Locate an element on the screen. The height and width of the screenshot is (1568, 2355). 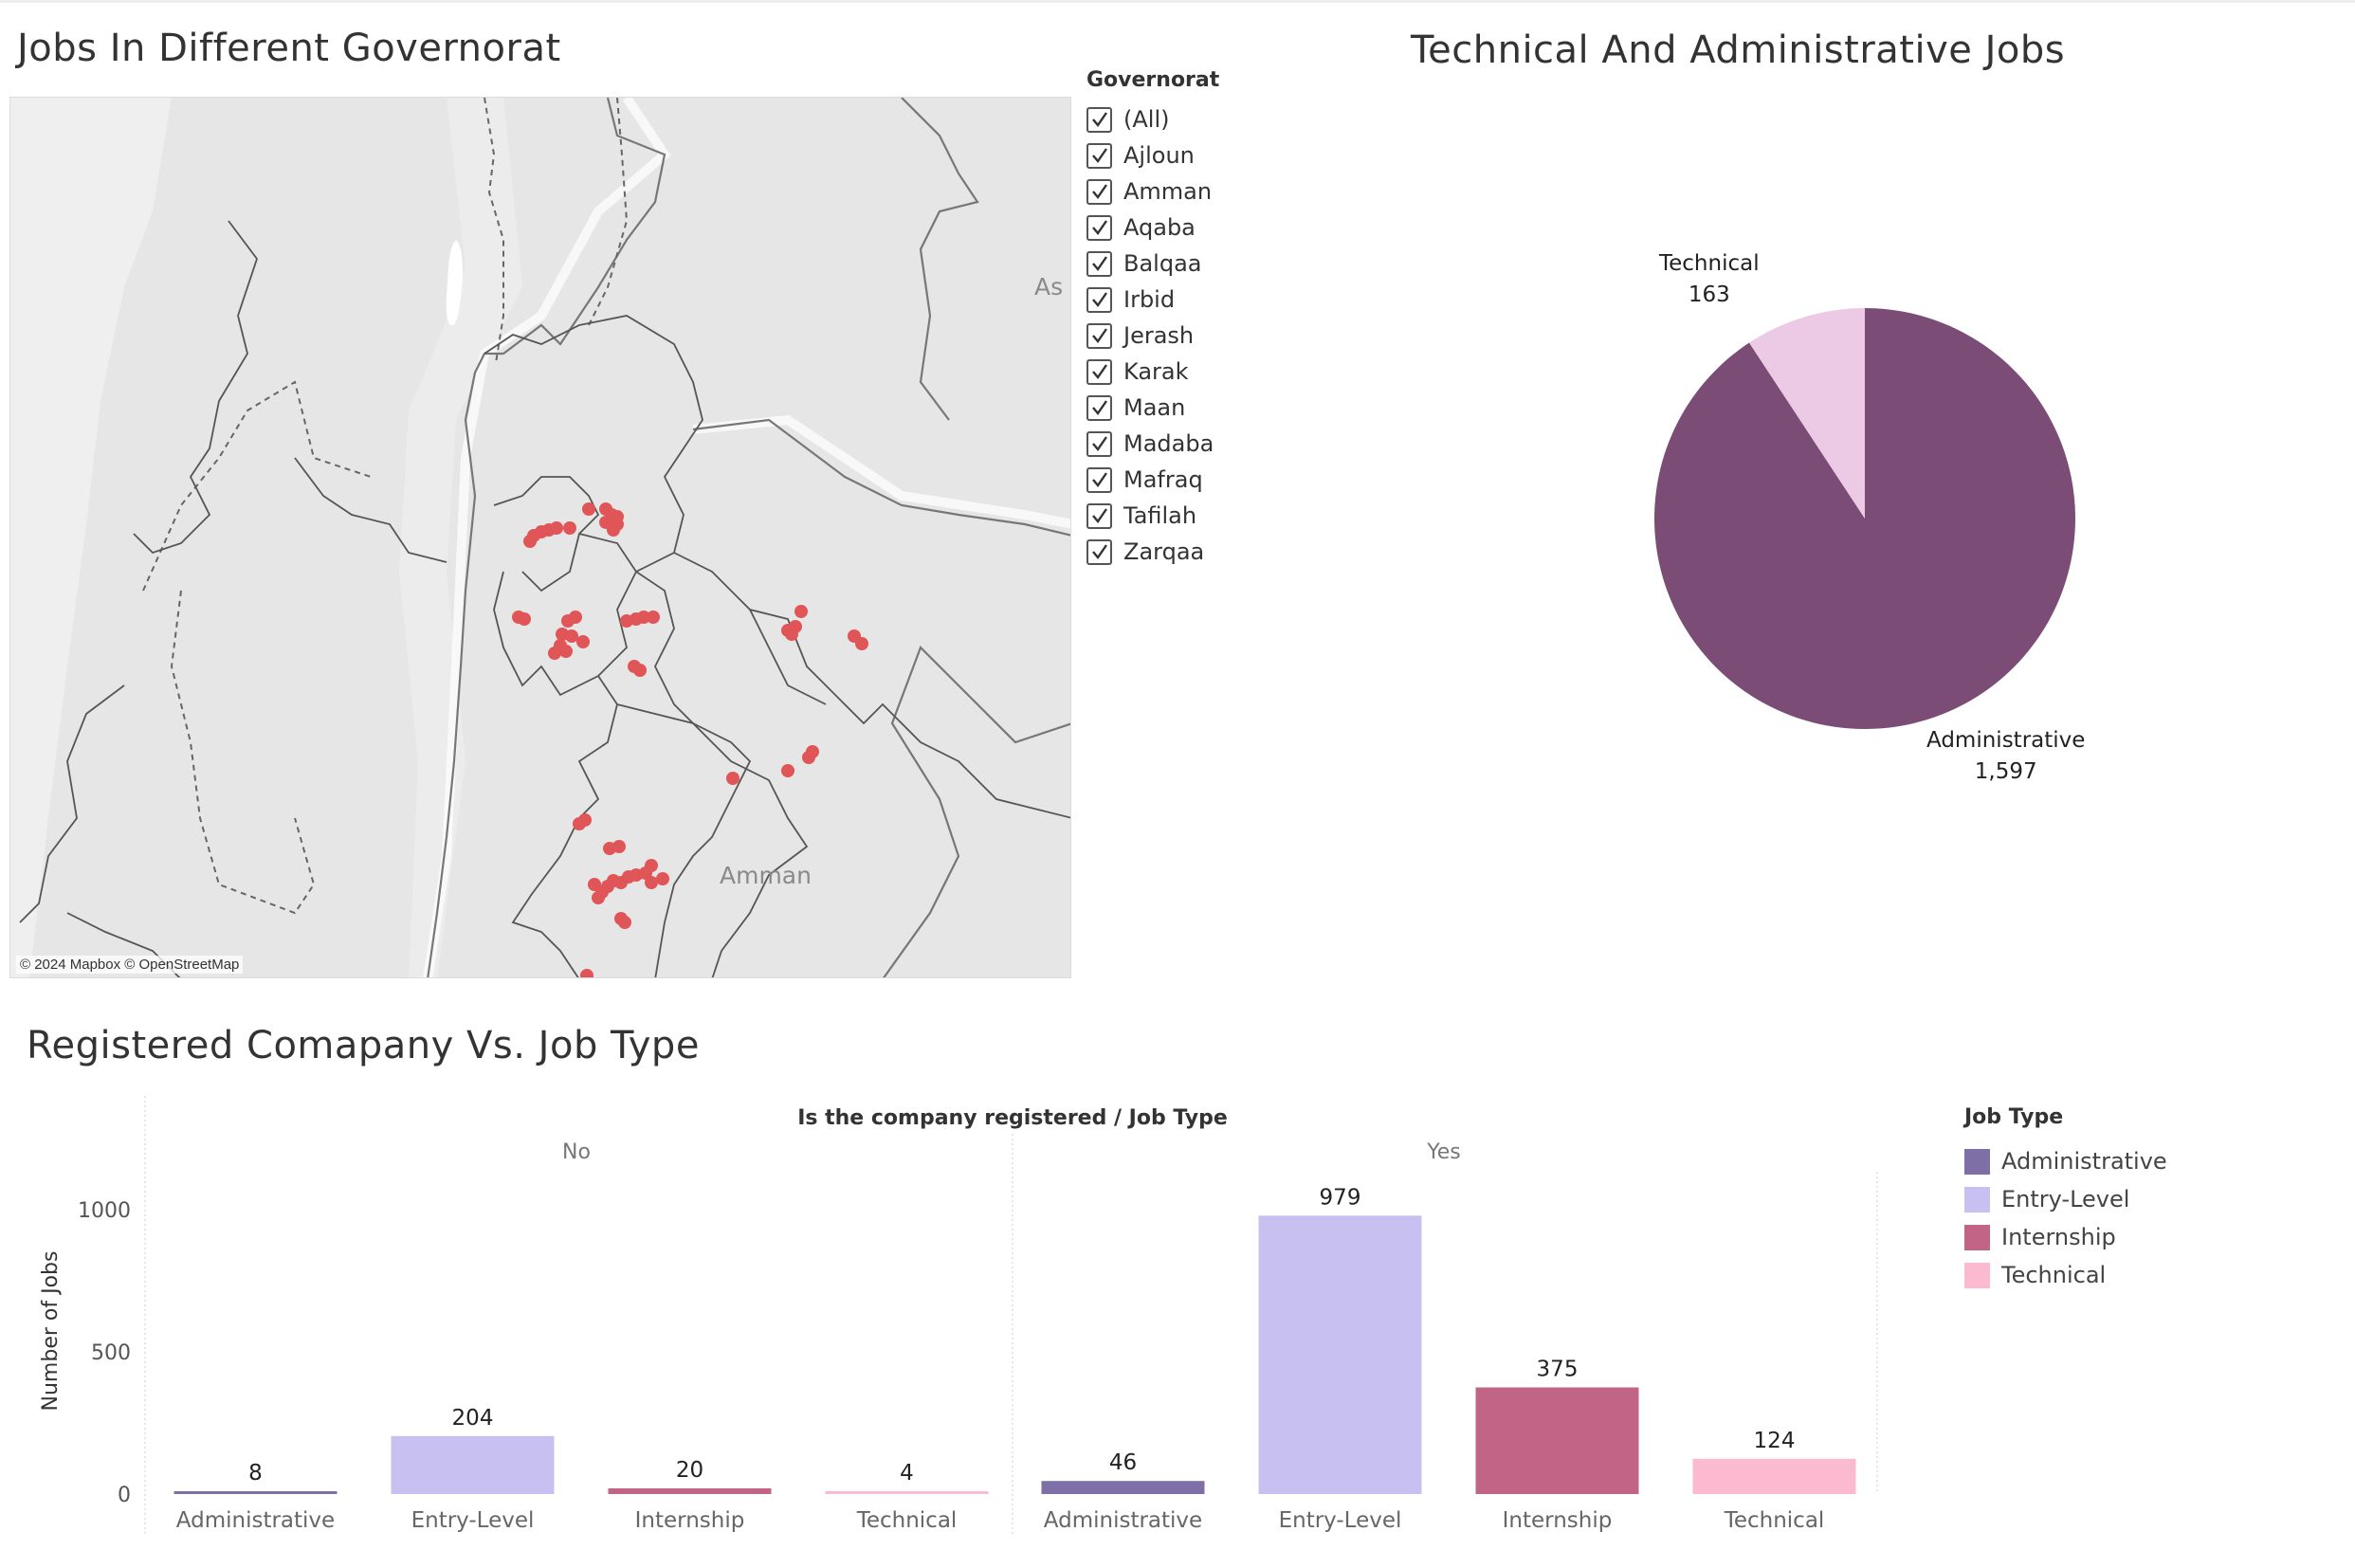
governorate-boundaries is located at coordinates (777, 646).